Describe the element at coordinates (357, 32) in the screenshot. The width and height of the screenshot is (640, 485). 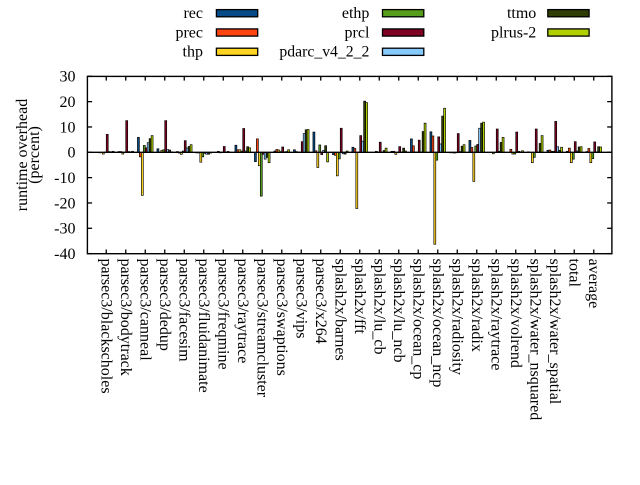
I see `svg-text: prcl` at that location.